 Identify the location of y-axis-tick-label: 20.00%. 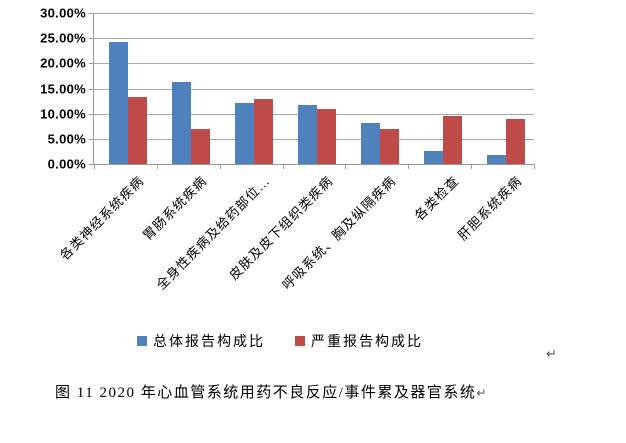
(63, 63).